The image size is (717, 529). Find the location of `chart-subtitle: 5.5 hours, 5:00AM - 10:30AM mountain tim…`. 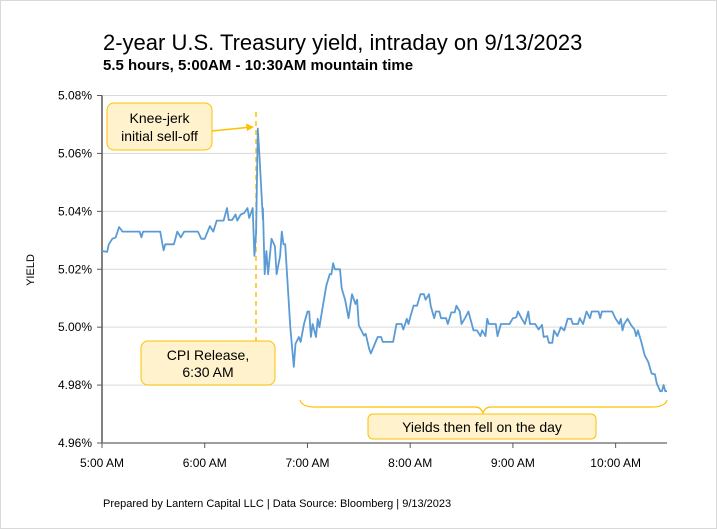

chart-subtitle: 5.5 hours, 5:00AM - 10:30AM mountain tim… is located at coordinates (258, 65).